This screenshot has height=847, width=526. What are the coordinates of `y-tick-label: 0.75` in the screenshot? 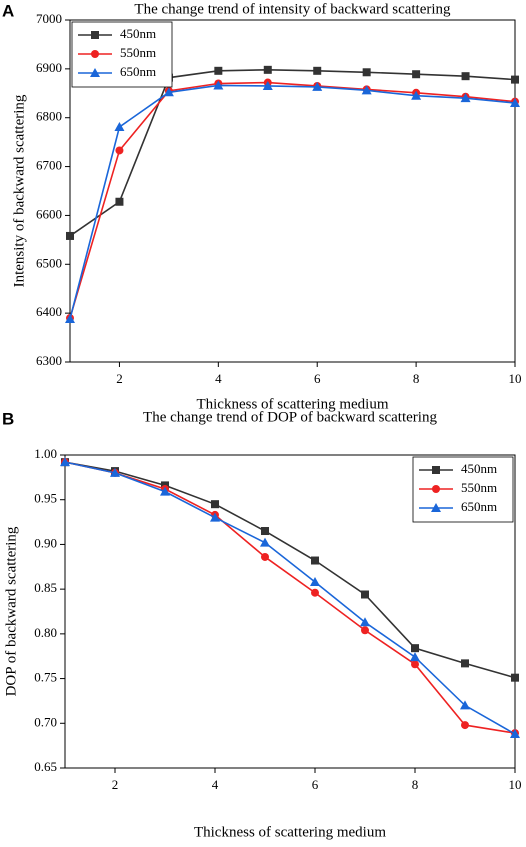 It's located at (45, 677).